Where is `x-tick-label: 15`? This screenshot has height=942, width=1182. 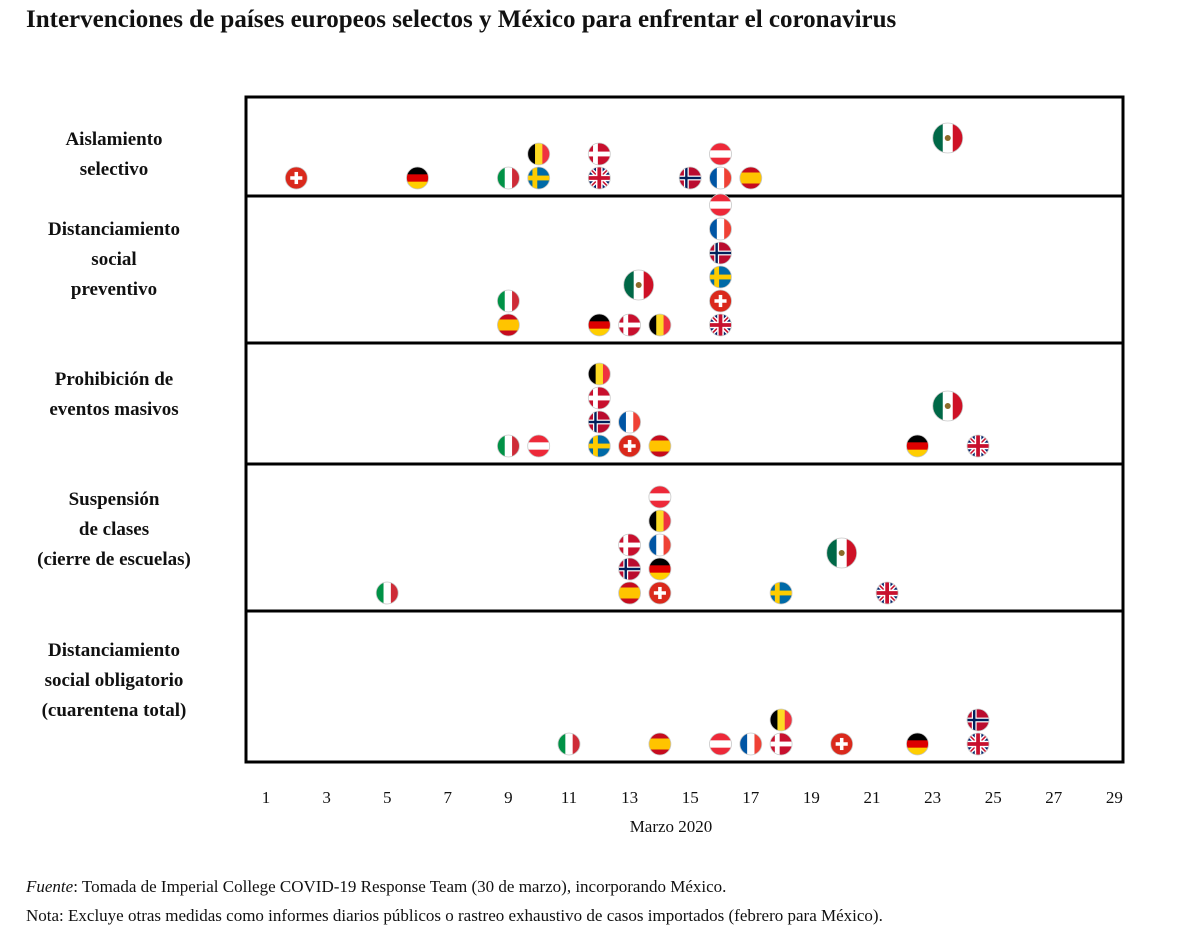 x-tick-label: 15 is located at coordinates (690, 797).